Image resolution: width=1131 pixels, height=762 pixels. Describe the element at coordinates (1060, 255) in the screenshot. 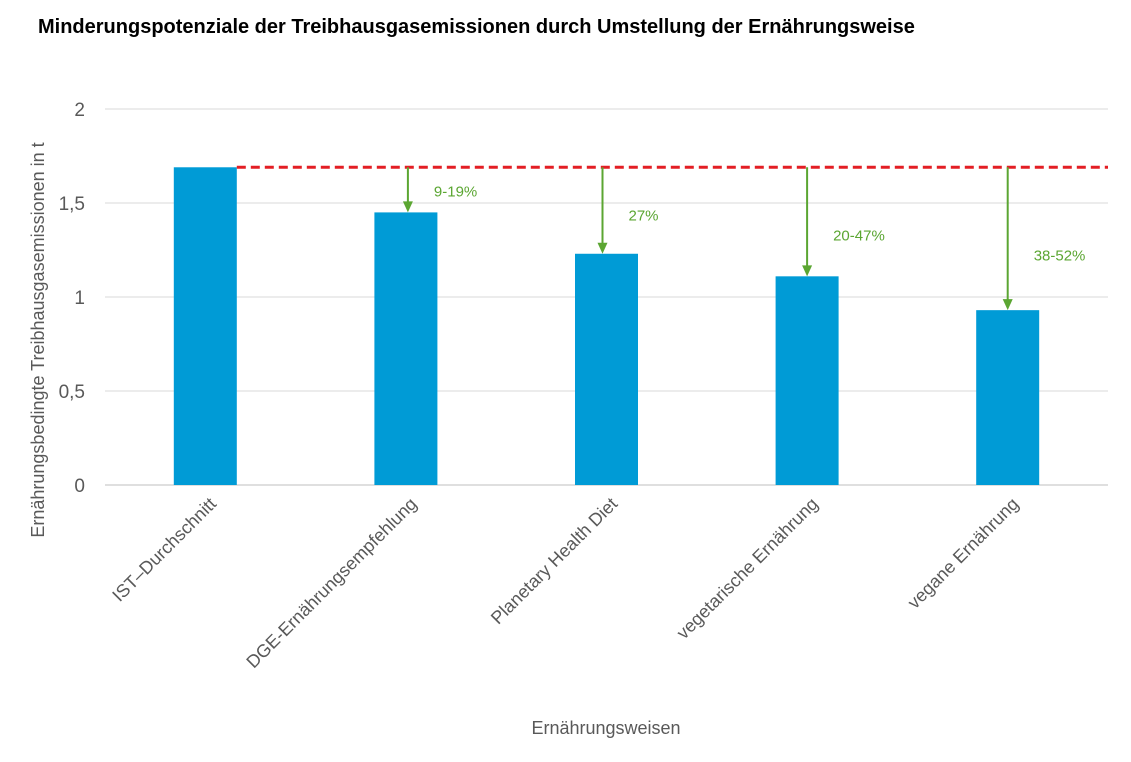

I see `reduction-label: 38-52%` at that location.